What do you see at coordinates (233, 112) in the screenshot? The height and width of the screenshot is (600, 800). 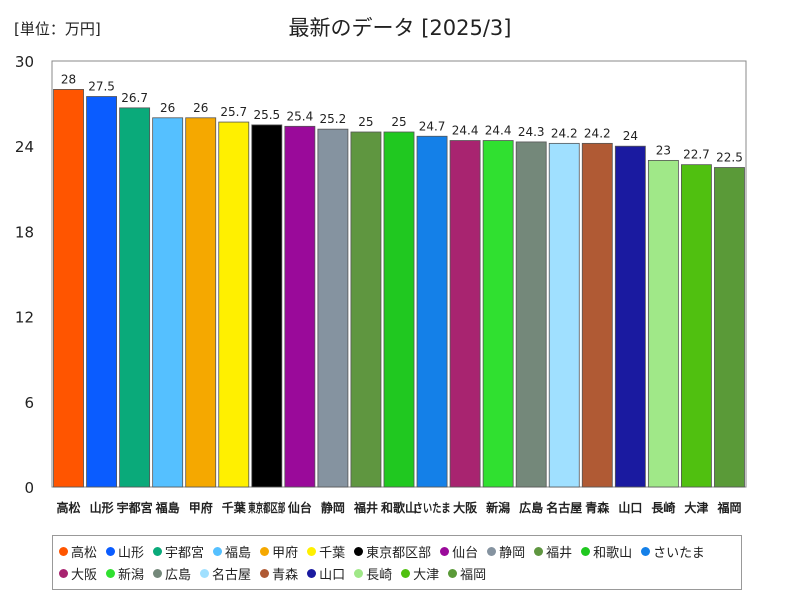 I see `data-label: 25.7` at bounding box center [233, 112].